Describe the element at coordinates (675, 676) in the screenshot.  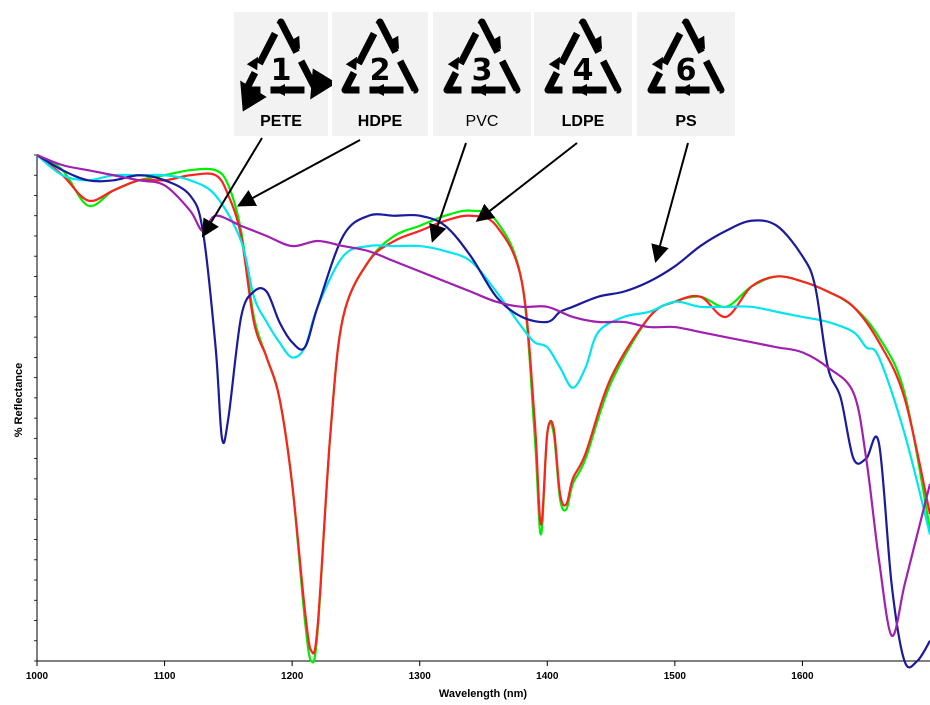
I see `x-tick-label-1500: 1500` at that location.